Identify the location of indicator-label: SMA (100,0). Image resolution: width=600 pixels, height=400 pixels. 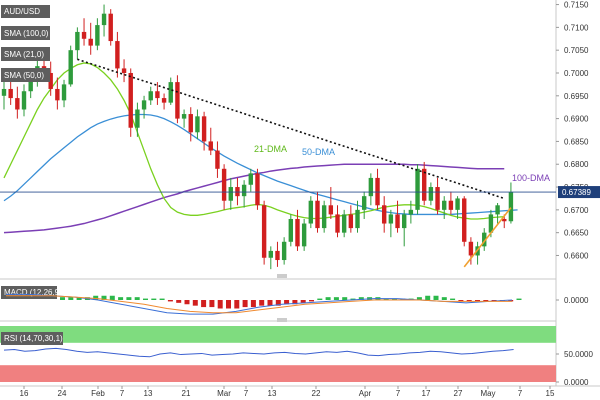
(26, 33).